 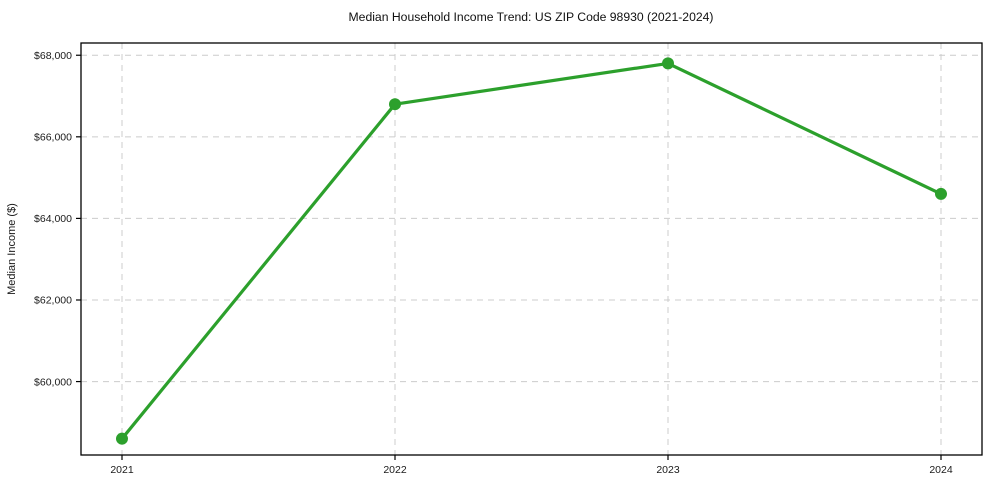 I want to click on x-axis-tick-labels: 2021 2022 2023 2024, so click(x=531, y=470).